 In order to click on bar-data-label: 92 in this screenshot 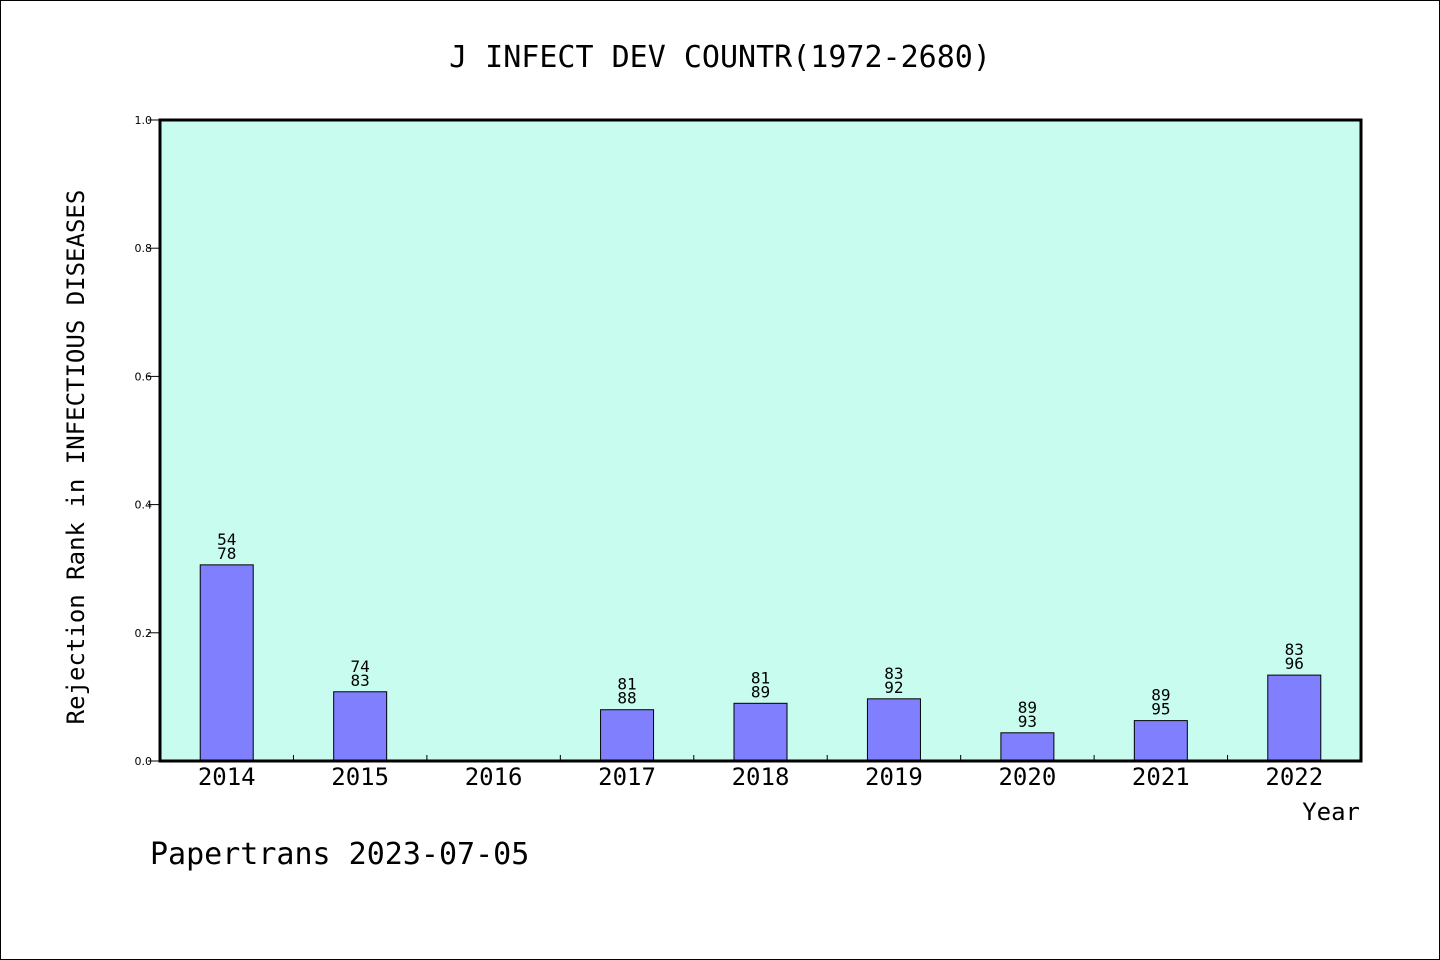, I will do `click(893, 687)`.